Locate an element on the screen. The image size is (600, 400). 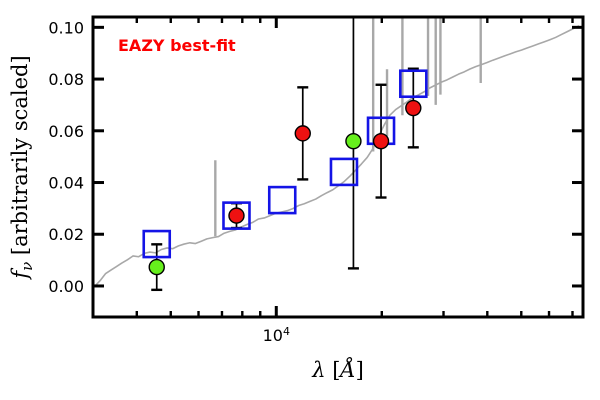
x-axis-tick-labels: 104 is located at coordinates (276, 335).